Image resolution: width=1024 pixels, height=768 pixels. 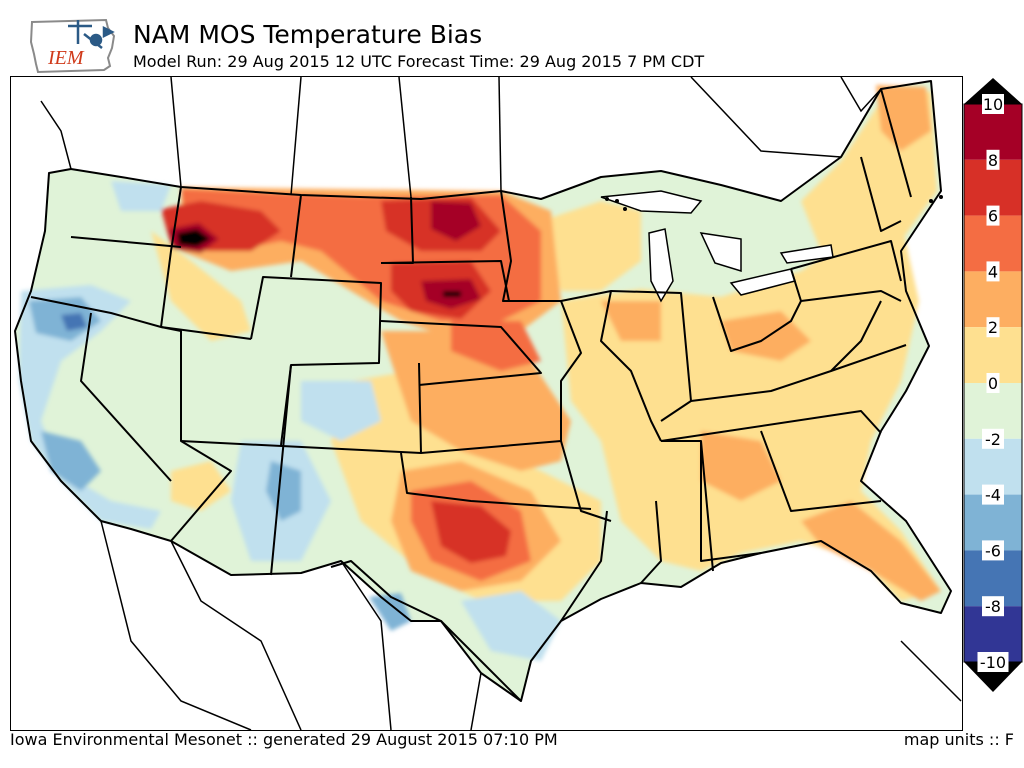 What do you see at coordinates (74, 322) in the screenshot?
I see `bias-zone-neg6to8-ca` at bounding box center [74, 322].